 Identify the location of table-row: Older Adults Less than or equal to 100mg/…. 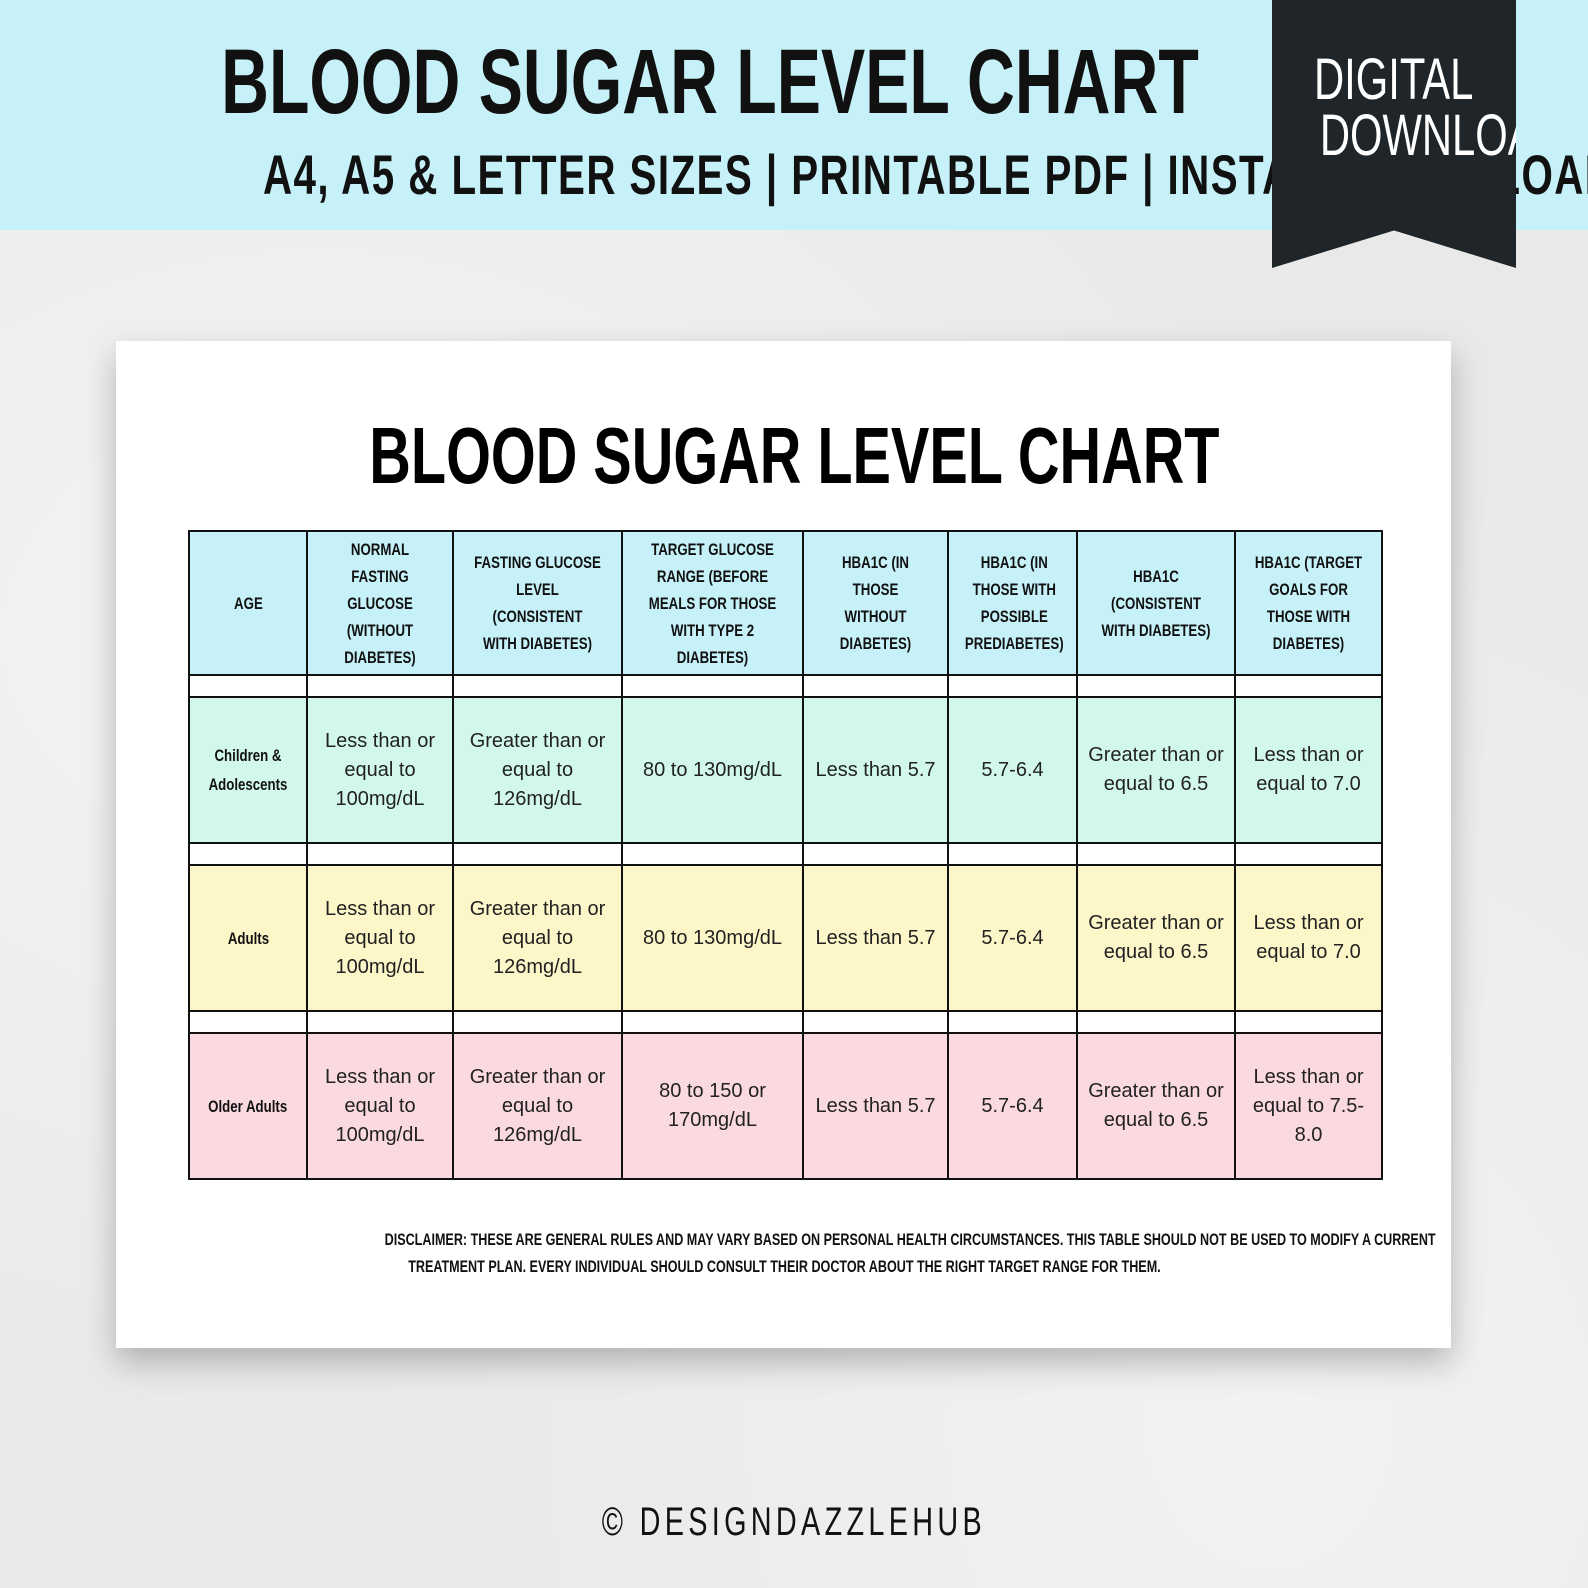
(785, 1106).